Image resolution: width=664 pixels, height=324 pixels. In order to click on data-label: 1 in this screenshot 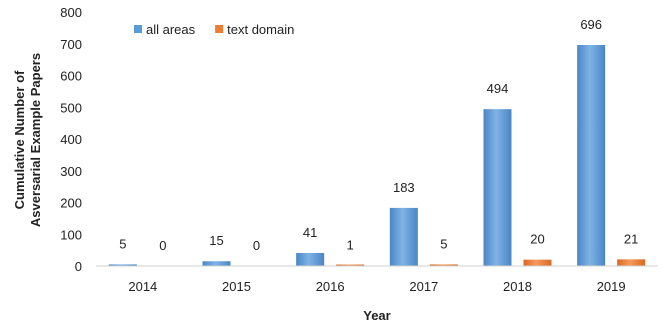, I will do `click(350, 245)`.